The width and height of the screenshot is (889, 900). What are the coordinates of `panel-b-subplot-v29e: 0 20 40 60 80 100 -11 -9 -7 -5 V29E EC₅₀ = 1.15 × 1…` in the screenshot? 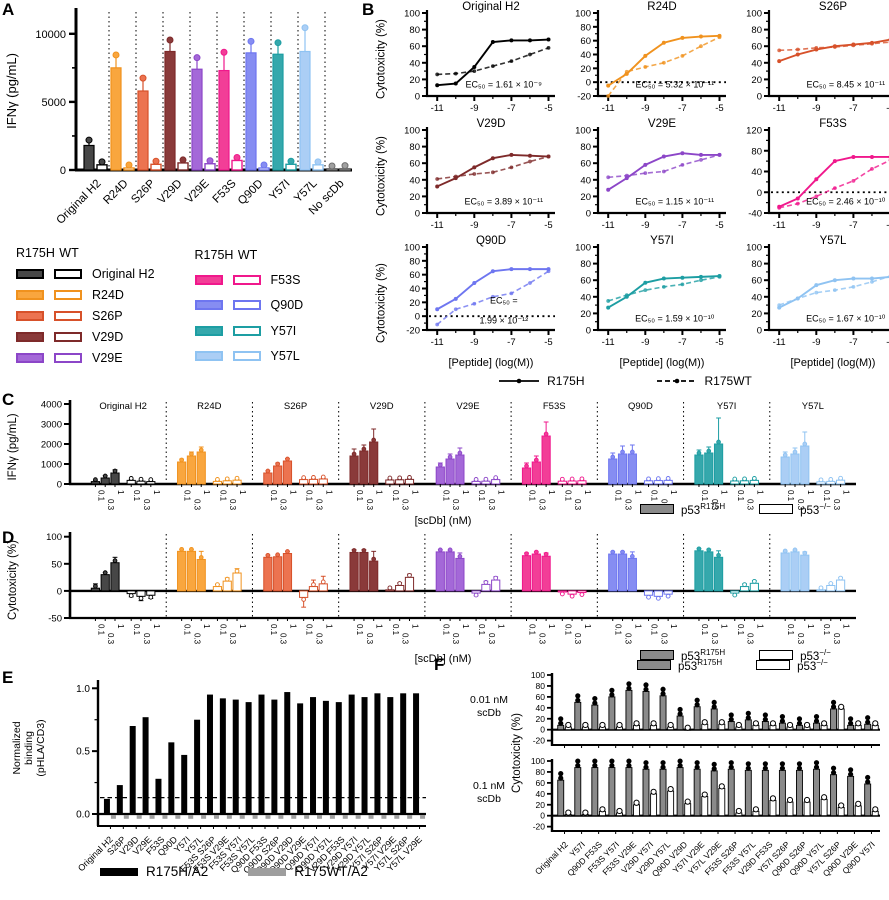 It's located at (650, 174).